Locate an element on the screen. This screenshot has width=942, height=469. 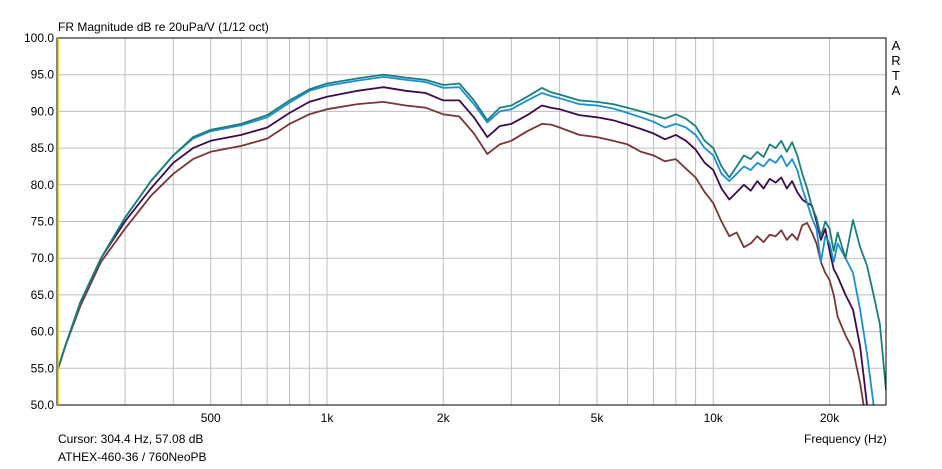
y-tick-label: 50.0 is located at coordinates (43, 405).